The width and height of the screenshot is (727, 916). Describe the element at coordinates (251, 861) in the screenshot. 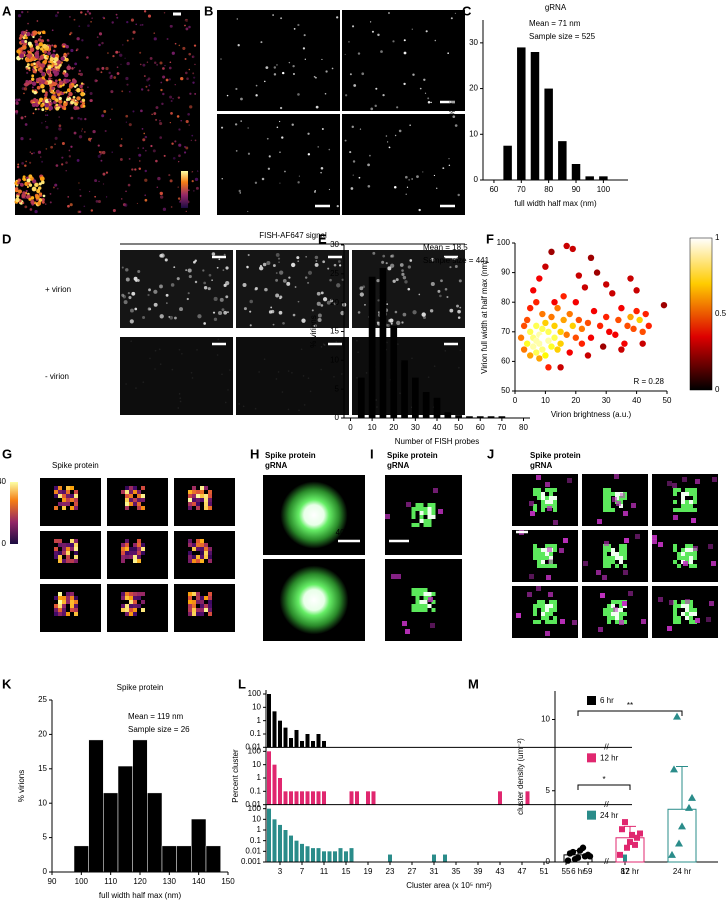

I see `y-tick-label: 0.001` at that location.